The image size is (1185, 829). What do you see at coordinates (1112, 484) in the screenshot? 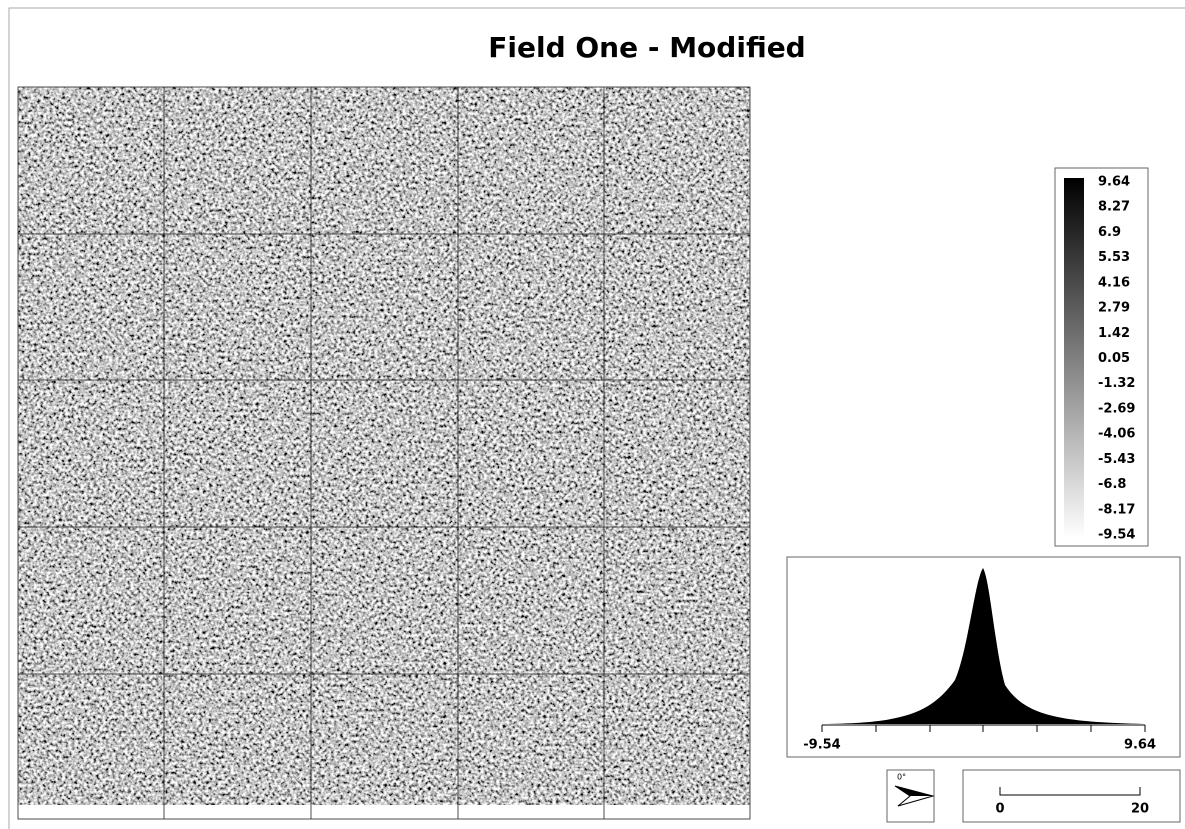
I see `legend-label: -6.8` at bounding box center [1112, 484].